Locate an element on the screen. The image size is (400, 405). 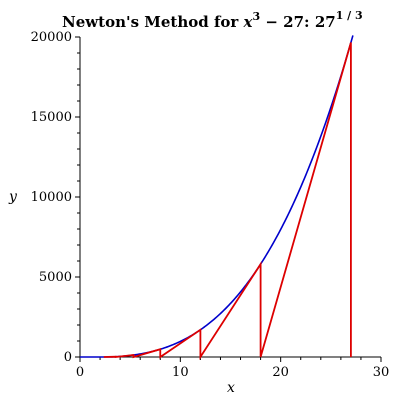
x-axis-label: x is located at coordinates (231, 388).